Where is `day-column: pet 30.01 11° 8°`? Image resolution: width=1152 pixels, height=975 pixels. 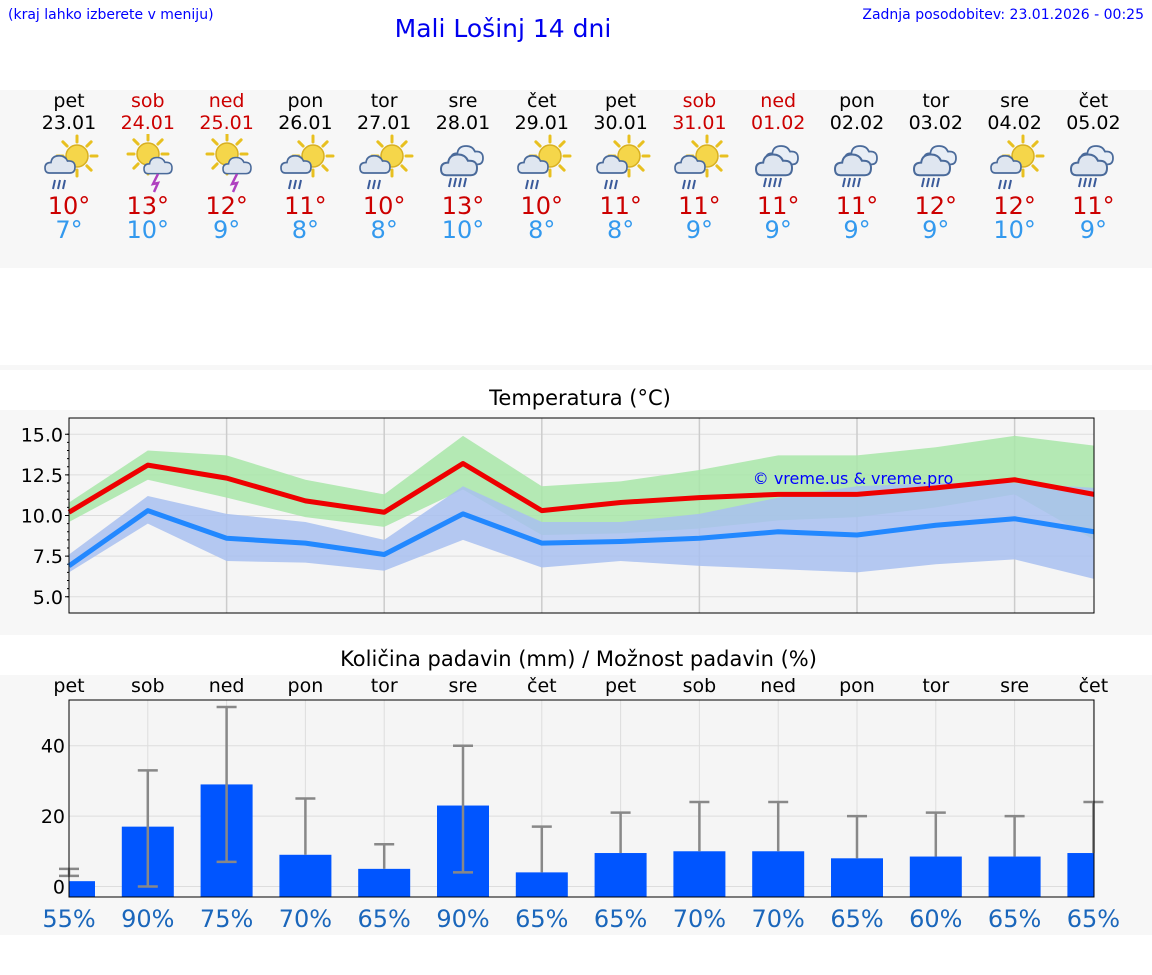
day-column: pet 30.01 11° 8° is located at coordinates (621, 167).